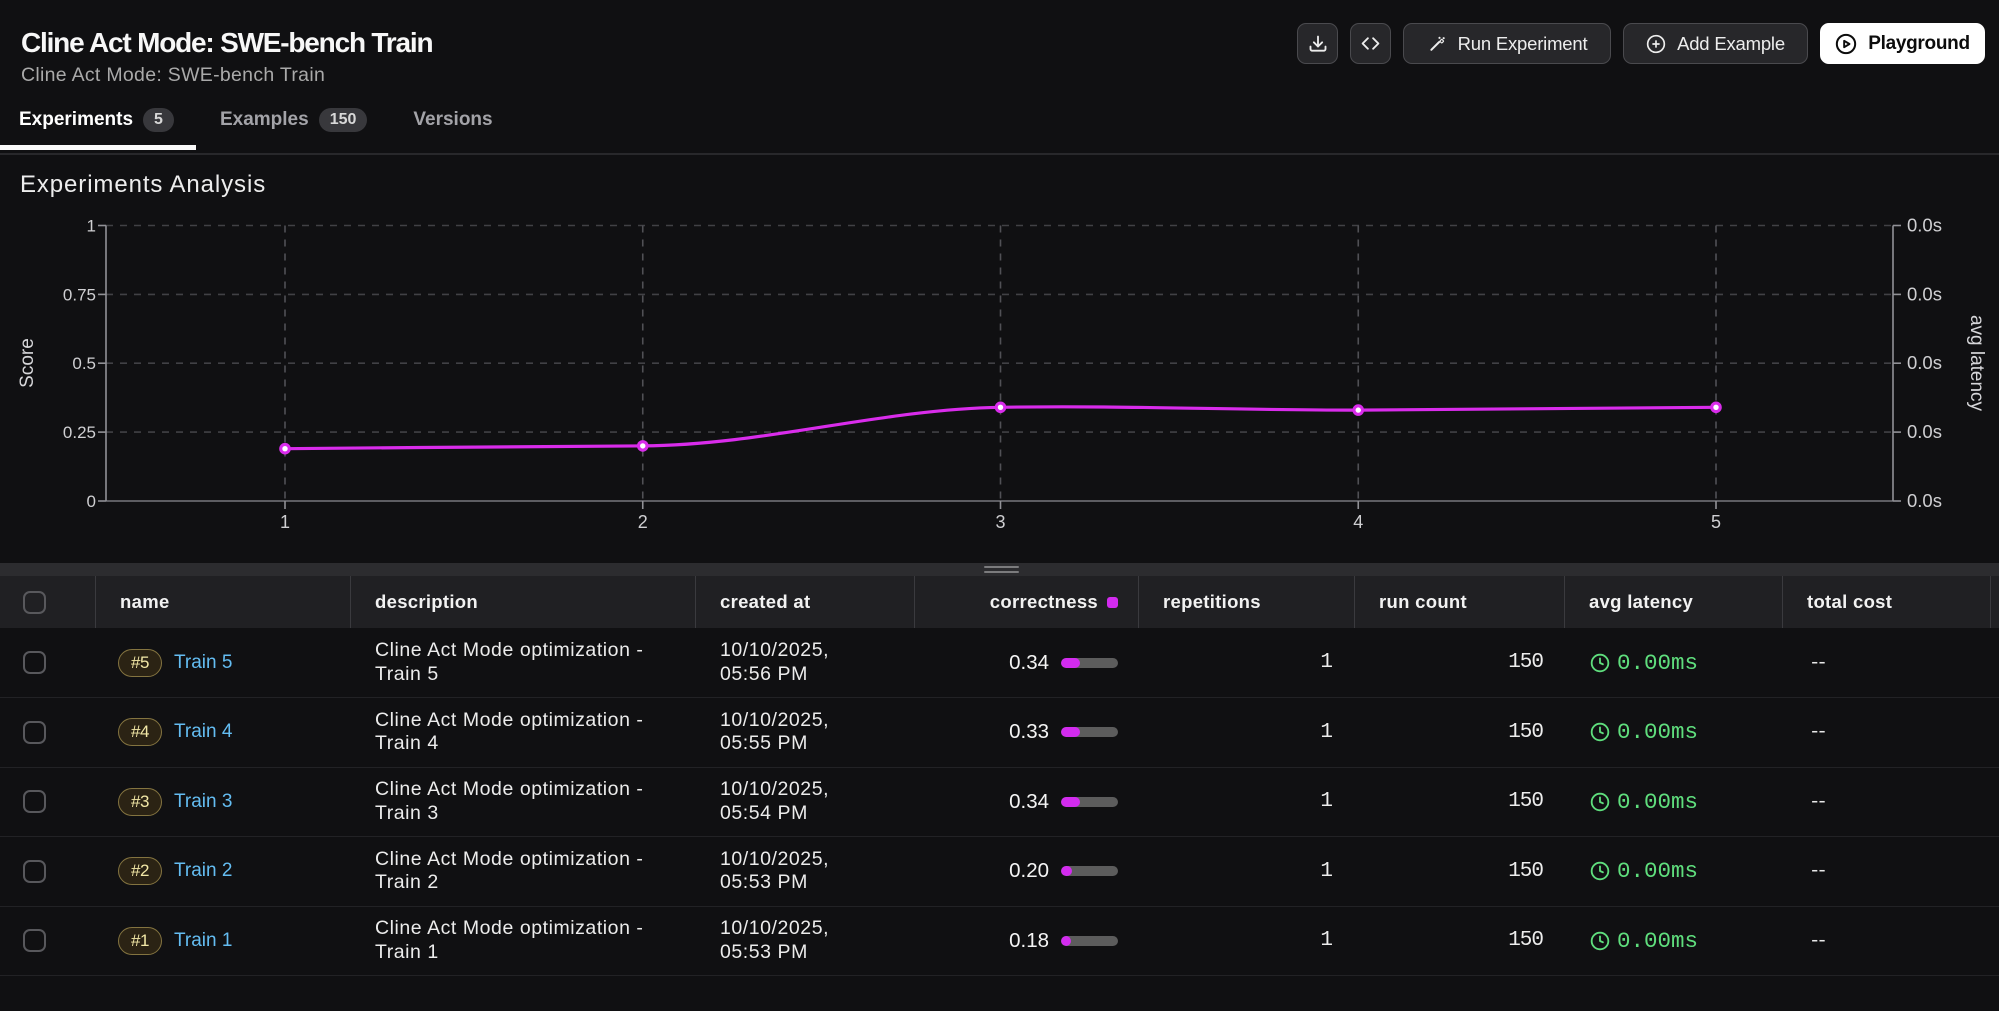 Image resolution: width=1999 pixels, height=1011 pixels. What do you see at coordinates (84, 363) in the screenshot?
I see `svg-text: 0.5` at bounding box center [84, 363].